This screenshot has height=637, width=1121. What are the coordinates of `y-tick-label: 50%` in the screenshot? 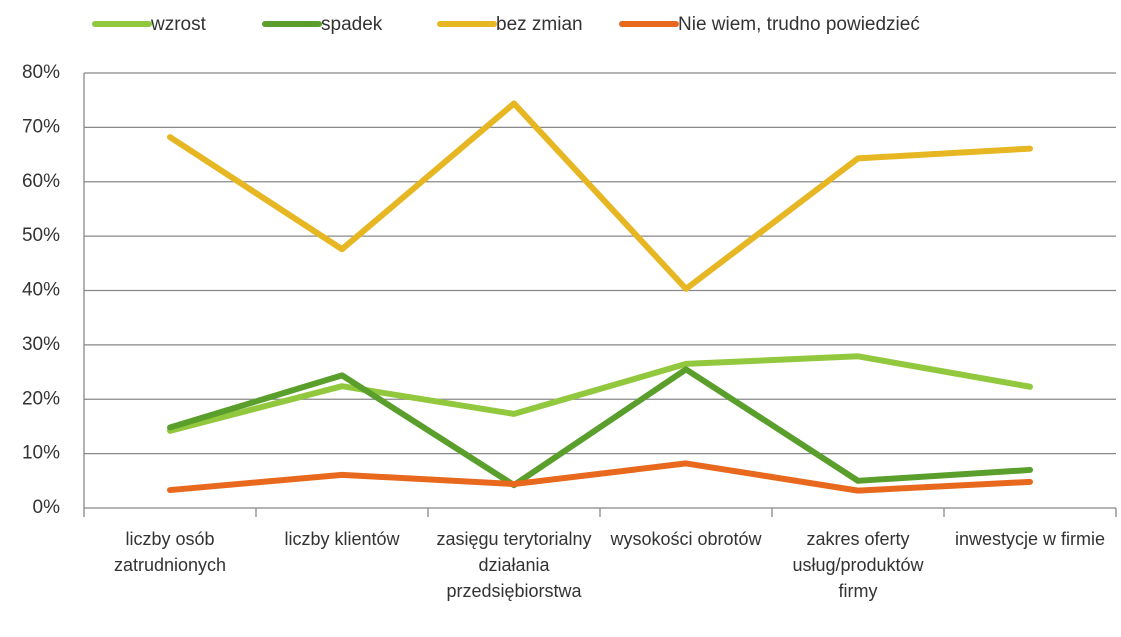 It's located at (41, 235).